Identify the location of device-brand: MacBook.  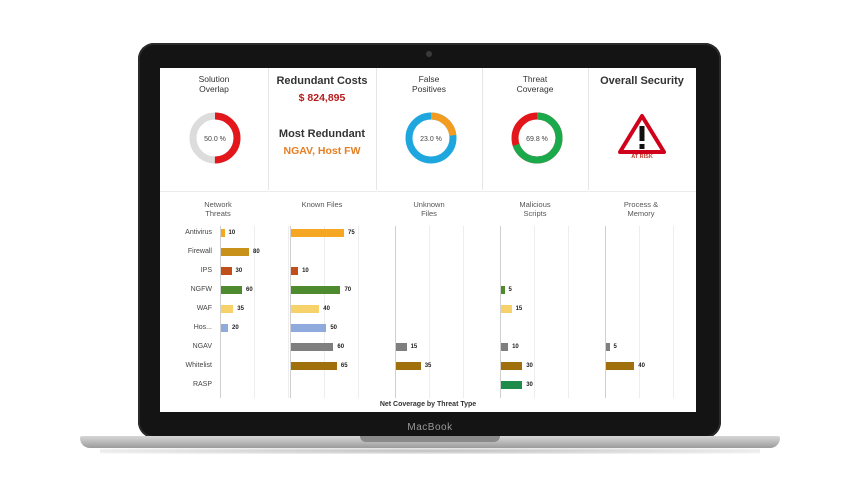
(430, 427).